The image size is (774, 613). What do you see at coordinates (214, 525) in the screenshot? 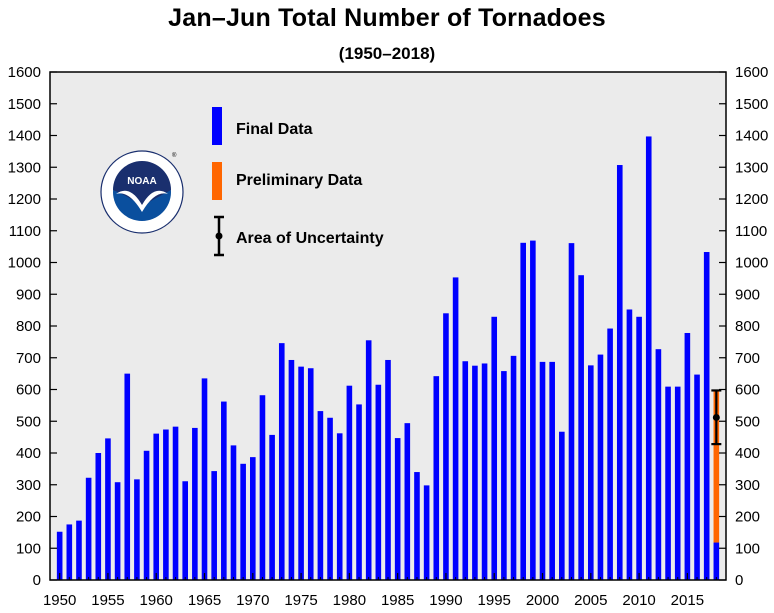
I see `bar-final-1966` at bounding box center [214, 525].